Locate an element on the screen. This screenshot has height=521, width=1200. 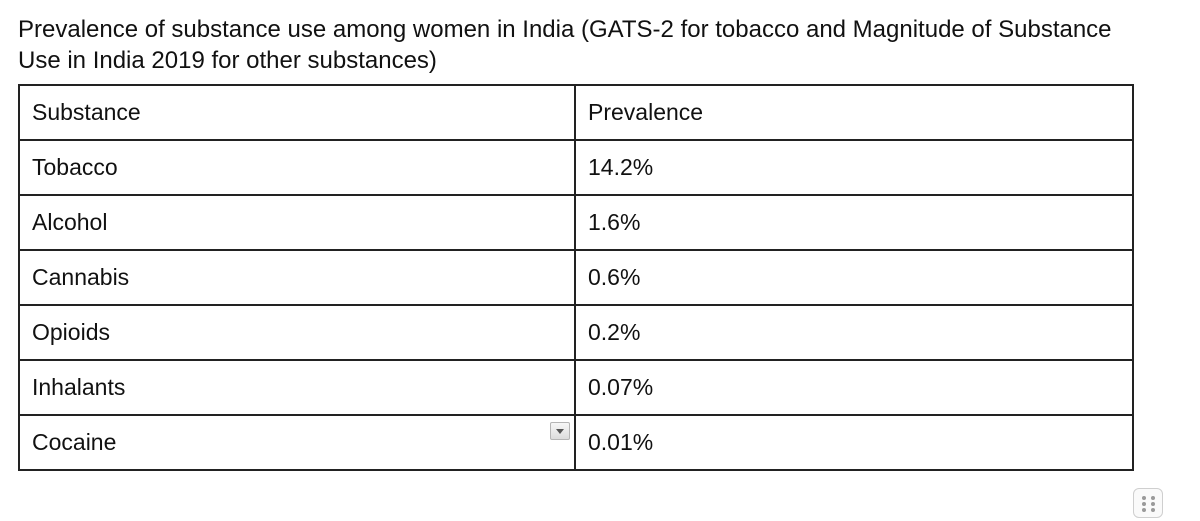
table-header-row: Substance Prevalence is located at coordinates (576, 112).